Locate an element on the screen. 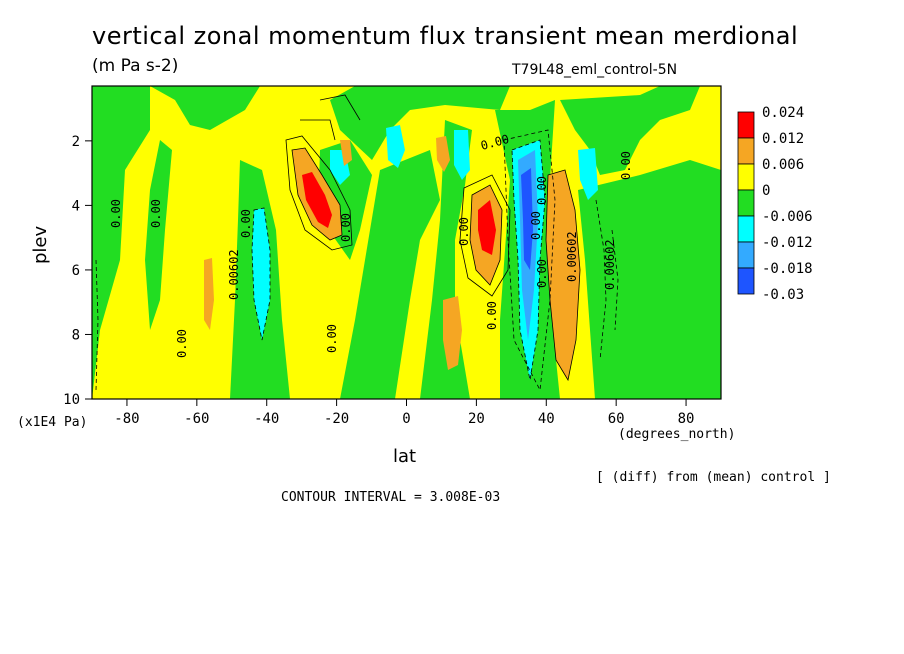 The image size is (904, 654). x-tick-label: 20 is located at coordinates (476, 419).